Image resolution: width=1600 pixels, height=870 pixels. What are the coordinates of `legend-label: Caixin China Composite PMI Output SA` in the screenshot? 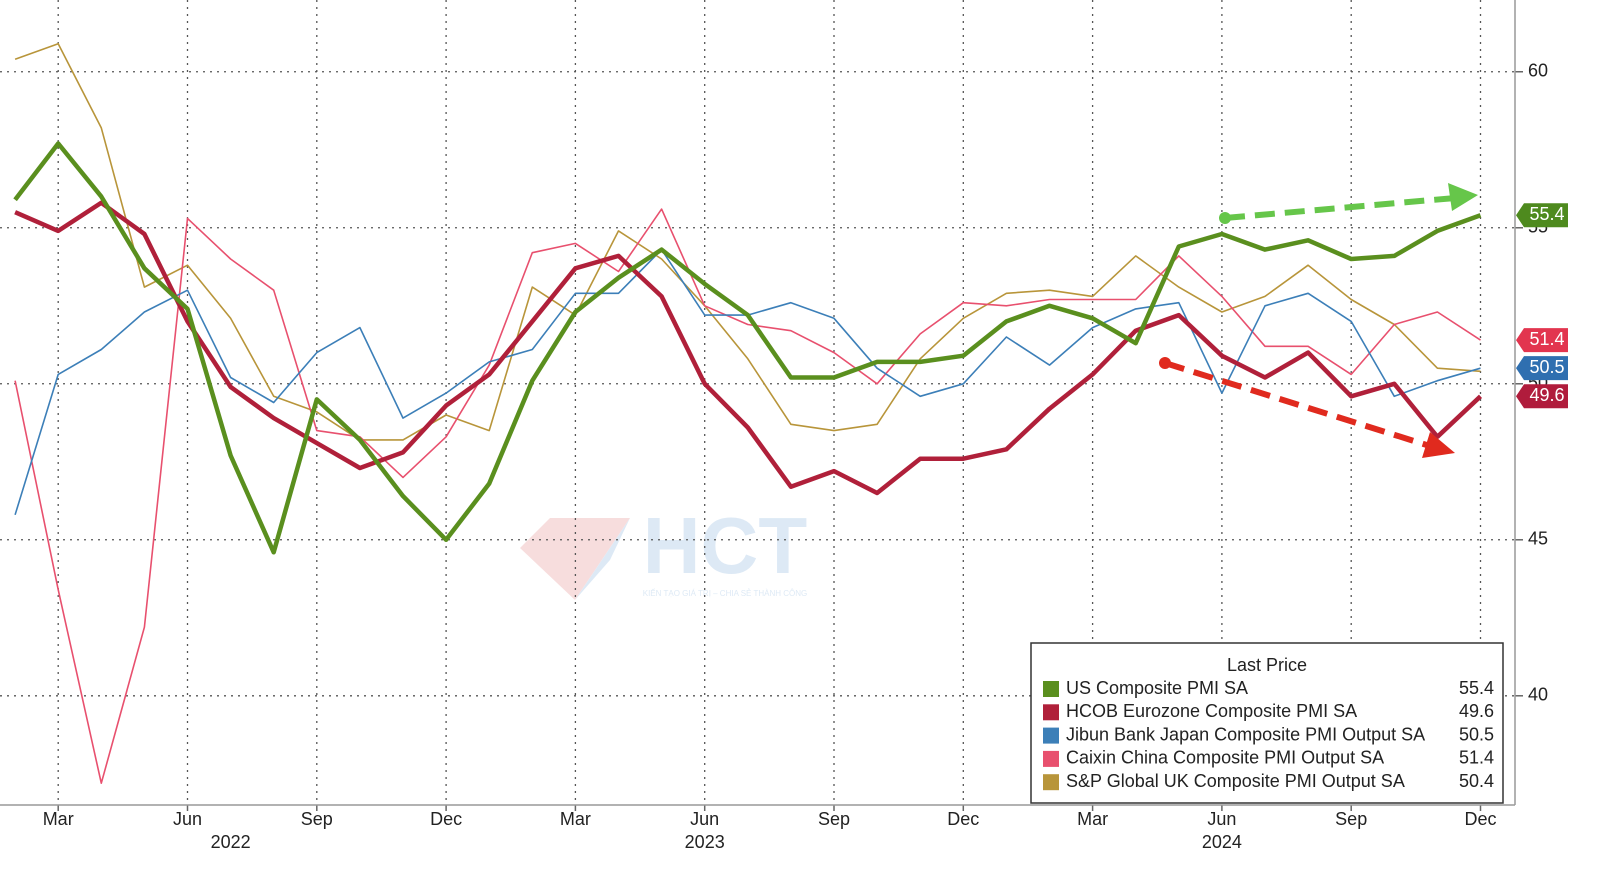 It's located at (1225, 758).